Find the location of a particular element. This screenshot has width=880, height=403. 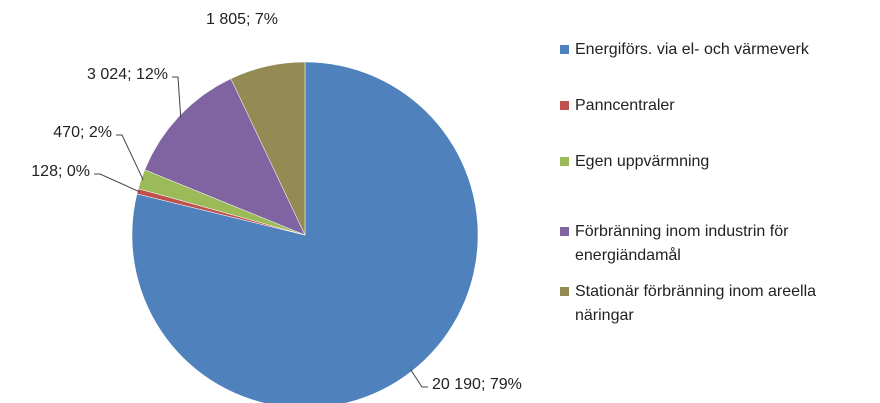

data-label: 128; 0% is located at coordinates (60, 171).